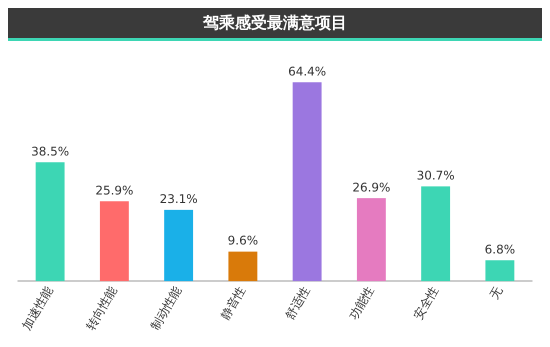 Image resolution: width=550 pixels, height=347 pixels. Describe the element at coordinates (371, 187) in the screenshot. I see `data-label: 26.9%` at that location.